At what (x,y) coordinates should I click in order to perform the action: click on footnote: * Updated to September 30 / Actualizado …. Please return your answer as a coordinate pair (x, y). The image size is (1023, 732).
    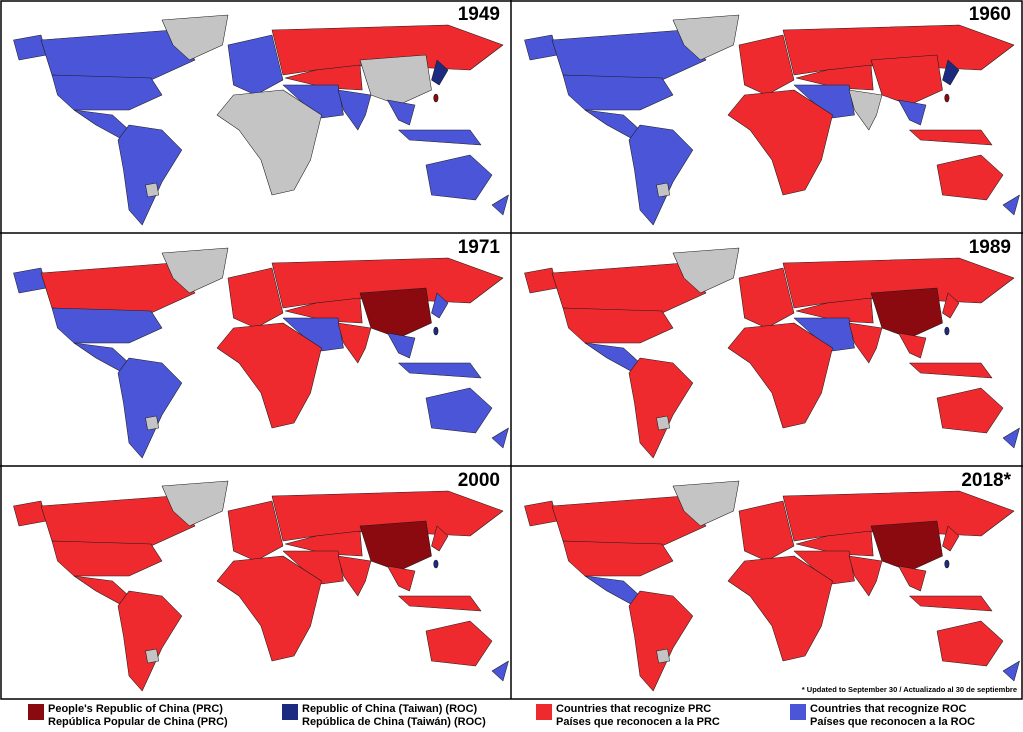
    Looking at the image, I should click on (909, 689).